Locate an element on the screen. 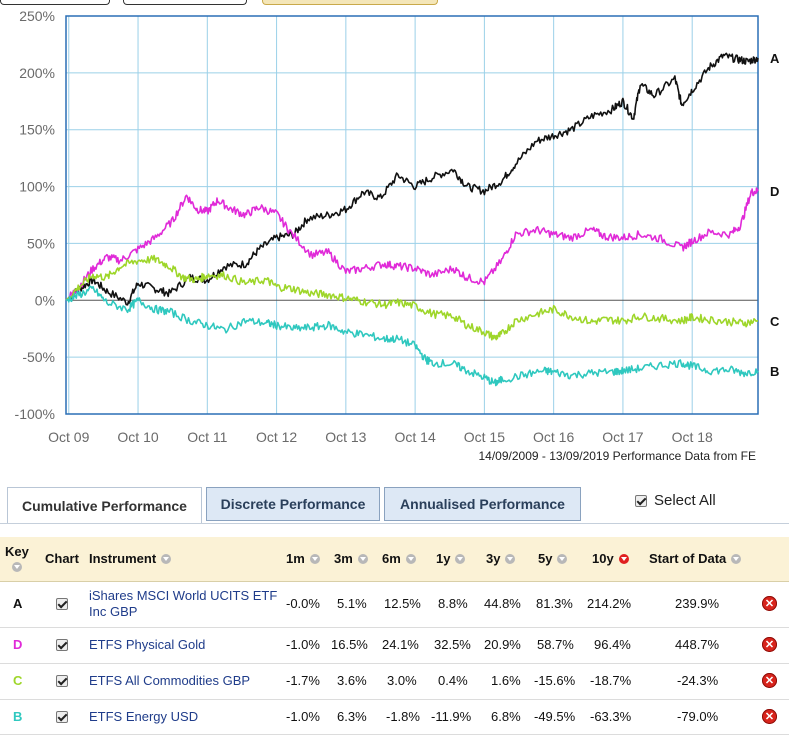 Image resolution: width=789 pixels, height=750 pixels. header-3m-label: 3m is located at coordinates (343, 558).